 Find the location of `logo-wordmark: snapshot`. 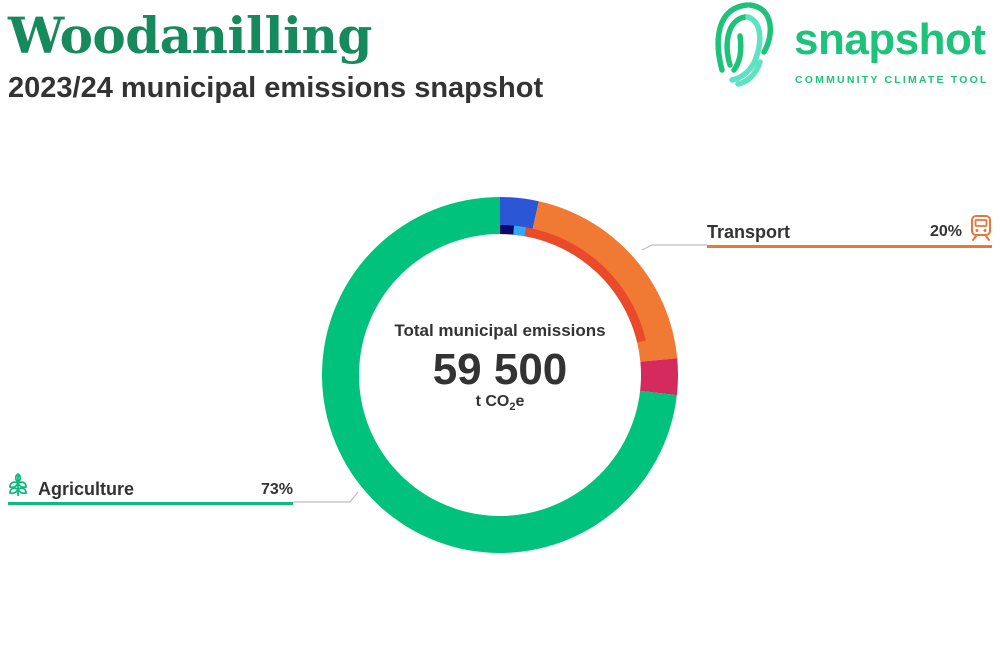

logo-wordmark: snapshot is located at coordinates (890, 39).